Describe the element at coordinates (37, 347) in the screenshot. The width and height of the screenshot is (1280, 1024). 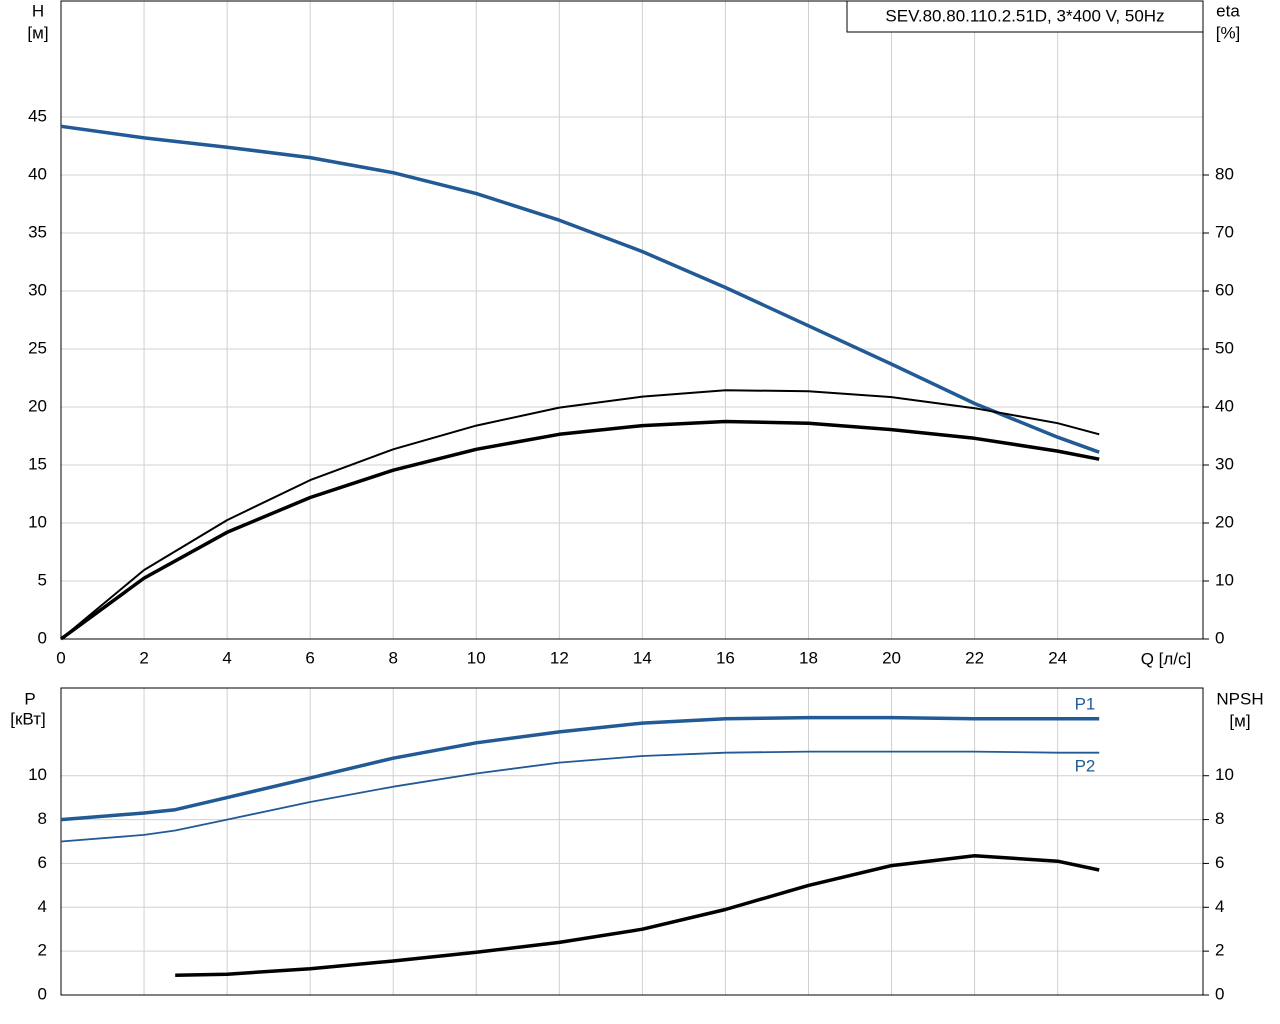
I see `y-tick-label: 25` at that location.